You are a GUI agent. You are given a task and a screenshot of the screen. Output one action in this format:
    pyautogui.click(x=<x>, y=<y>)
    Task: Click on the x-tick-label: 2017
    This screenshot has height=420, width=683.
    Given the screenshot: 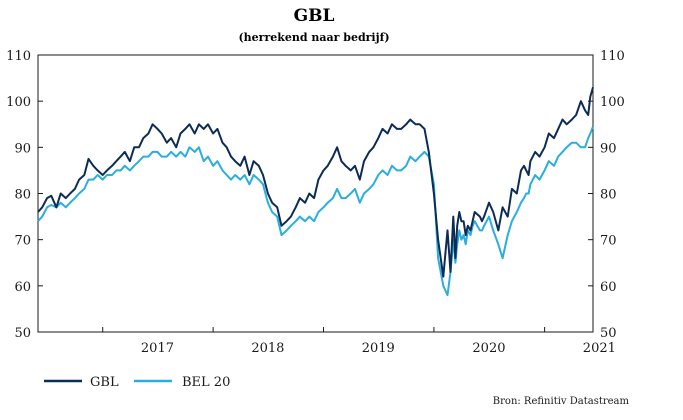 What is the action you would take?
    pyautogui.click(x=157, y=348)
    